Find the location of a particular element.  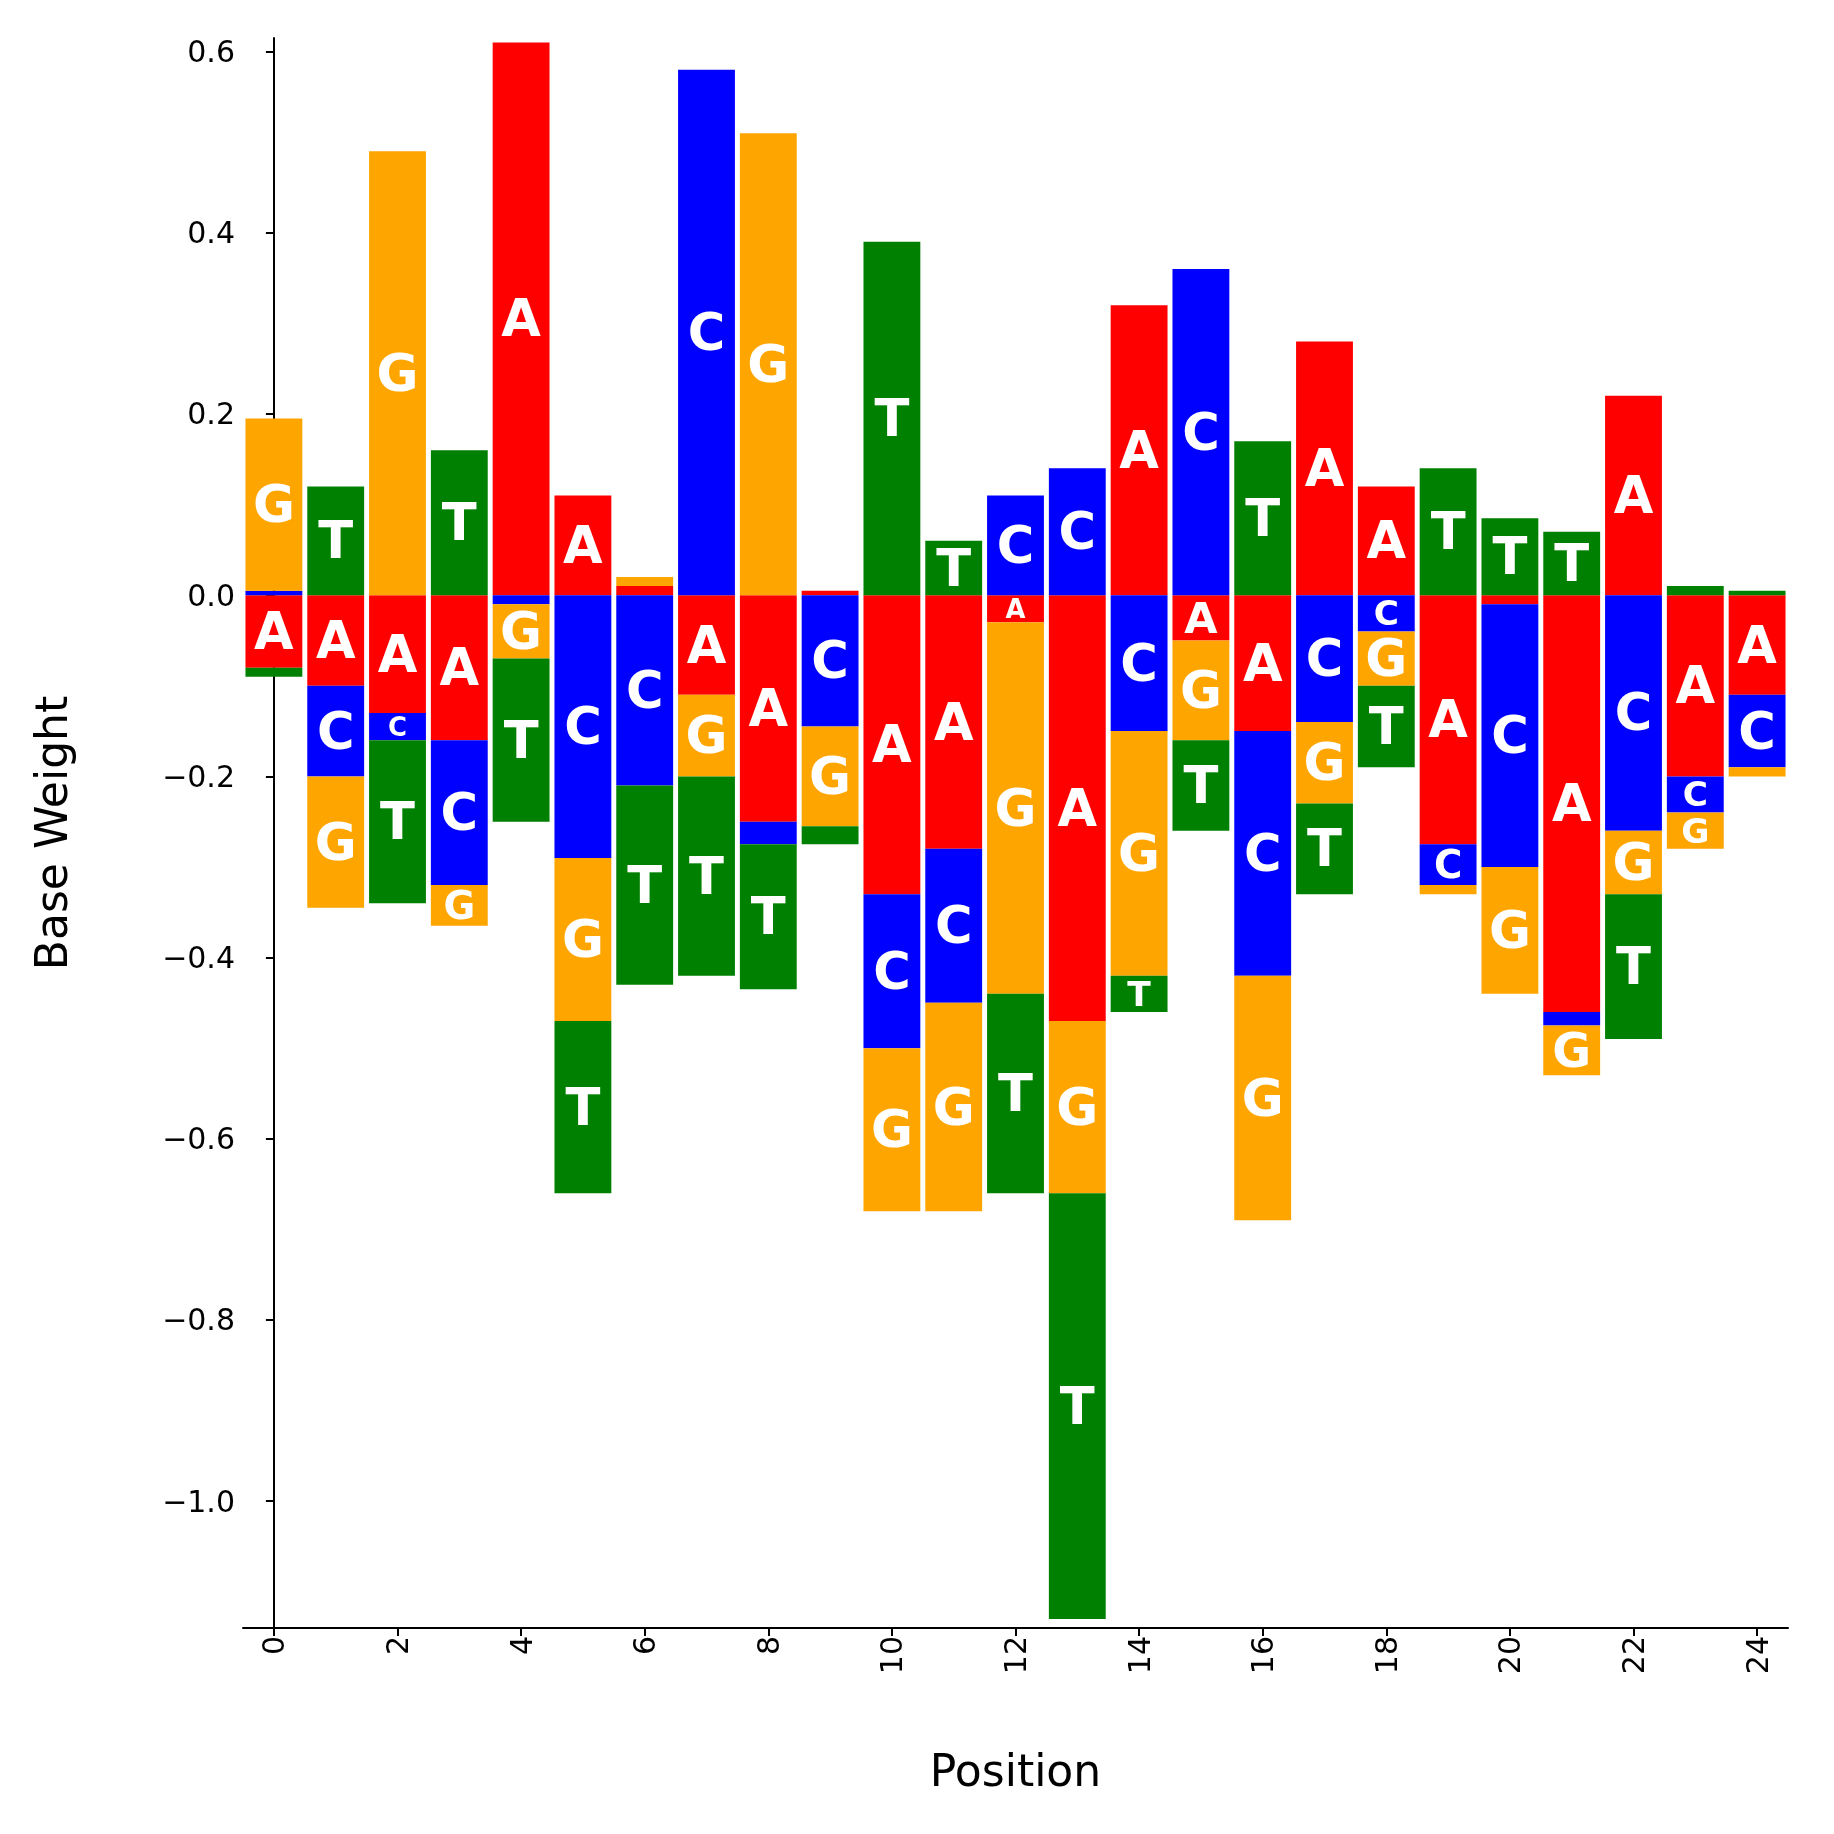

y-tick-label: 0.6 is located at coordinates (211, 52).